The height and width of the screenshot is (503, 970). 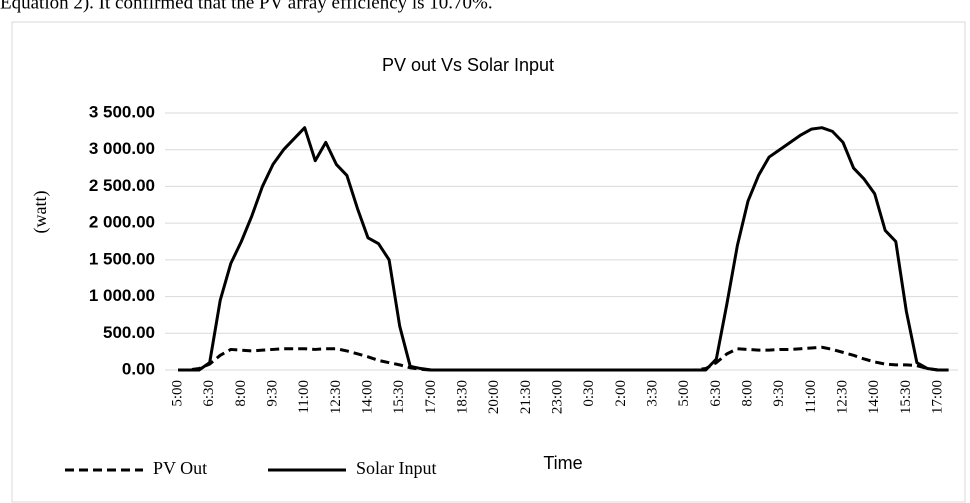 What do you see at coordinates (621, 393) in the screenshot?
I see `x-tick-label: 2:00` at bounding box center [621, 393].